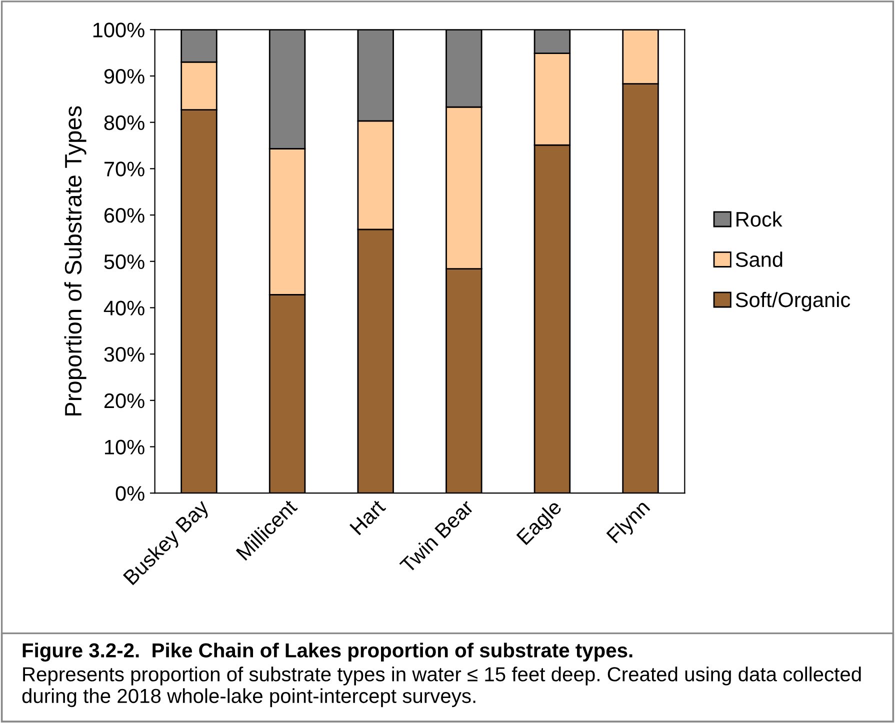  Describe the element at coordinates (124, 308) in the screenshot. I see `y-tick-label: 40%` at that location.